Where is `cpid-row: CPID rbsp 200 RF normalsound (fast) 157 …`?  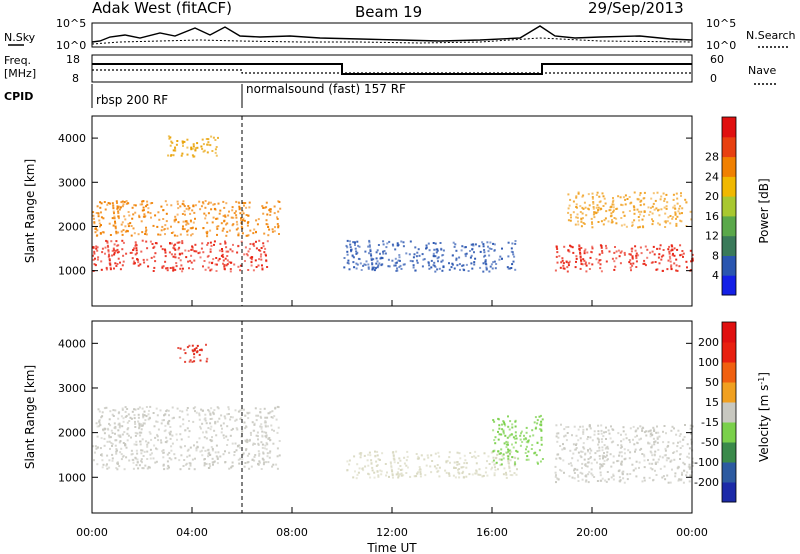 cpid-row: CPID rbsp 200 RF normalsound (fast) 157 … is located at coordinates (205, 95).